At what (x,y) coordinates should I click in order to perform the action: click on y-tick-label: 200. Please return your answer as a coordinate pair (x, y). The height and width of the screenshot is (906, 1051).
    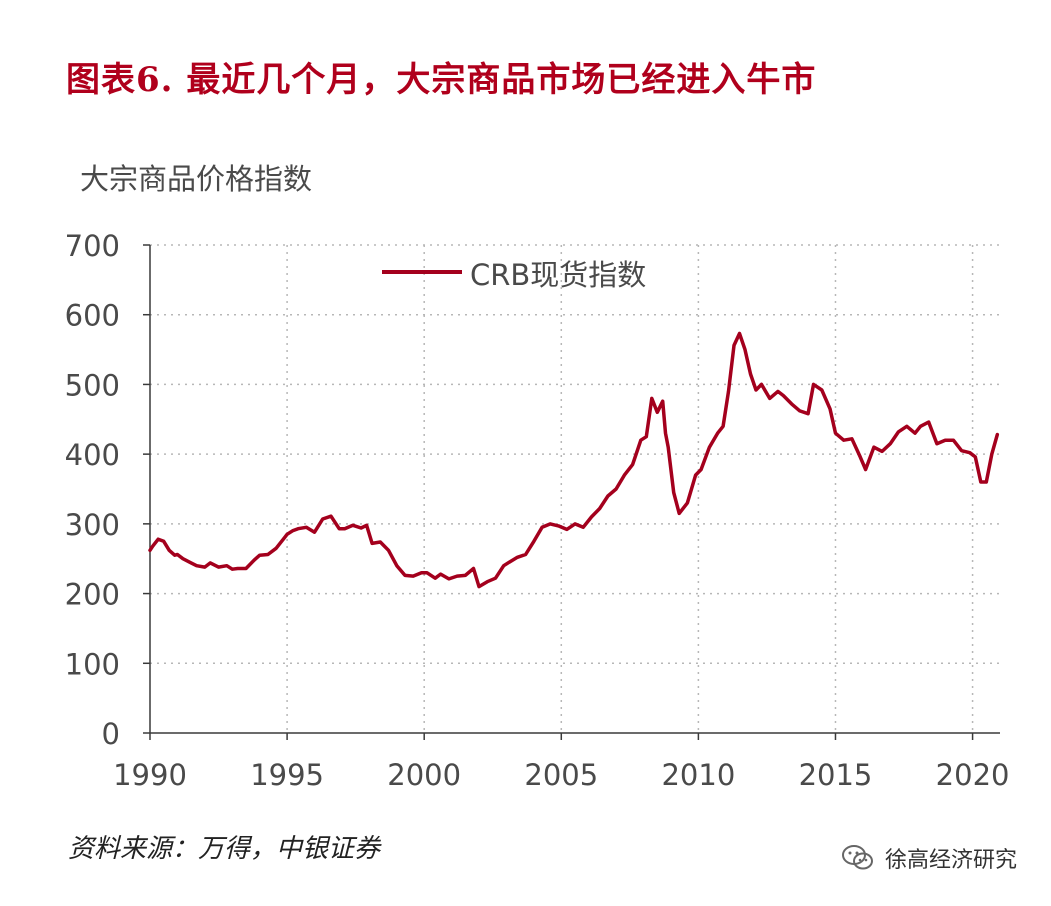
    Looking at the image, I should click on (92, 595).